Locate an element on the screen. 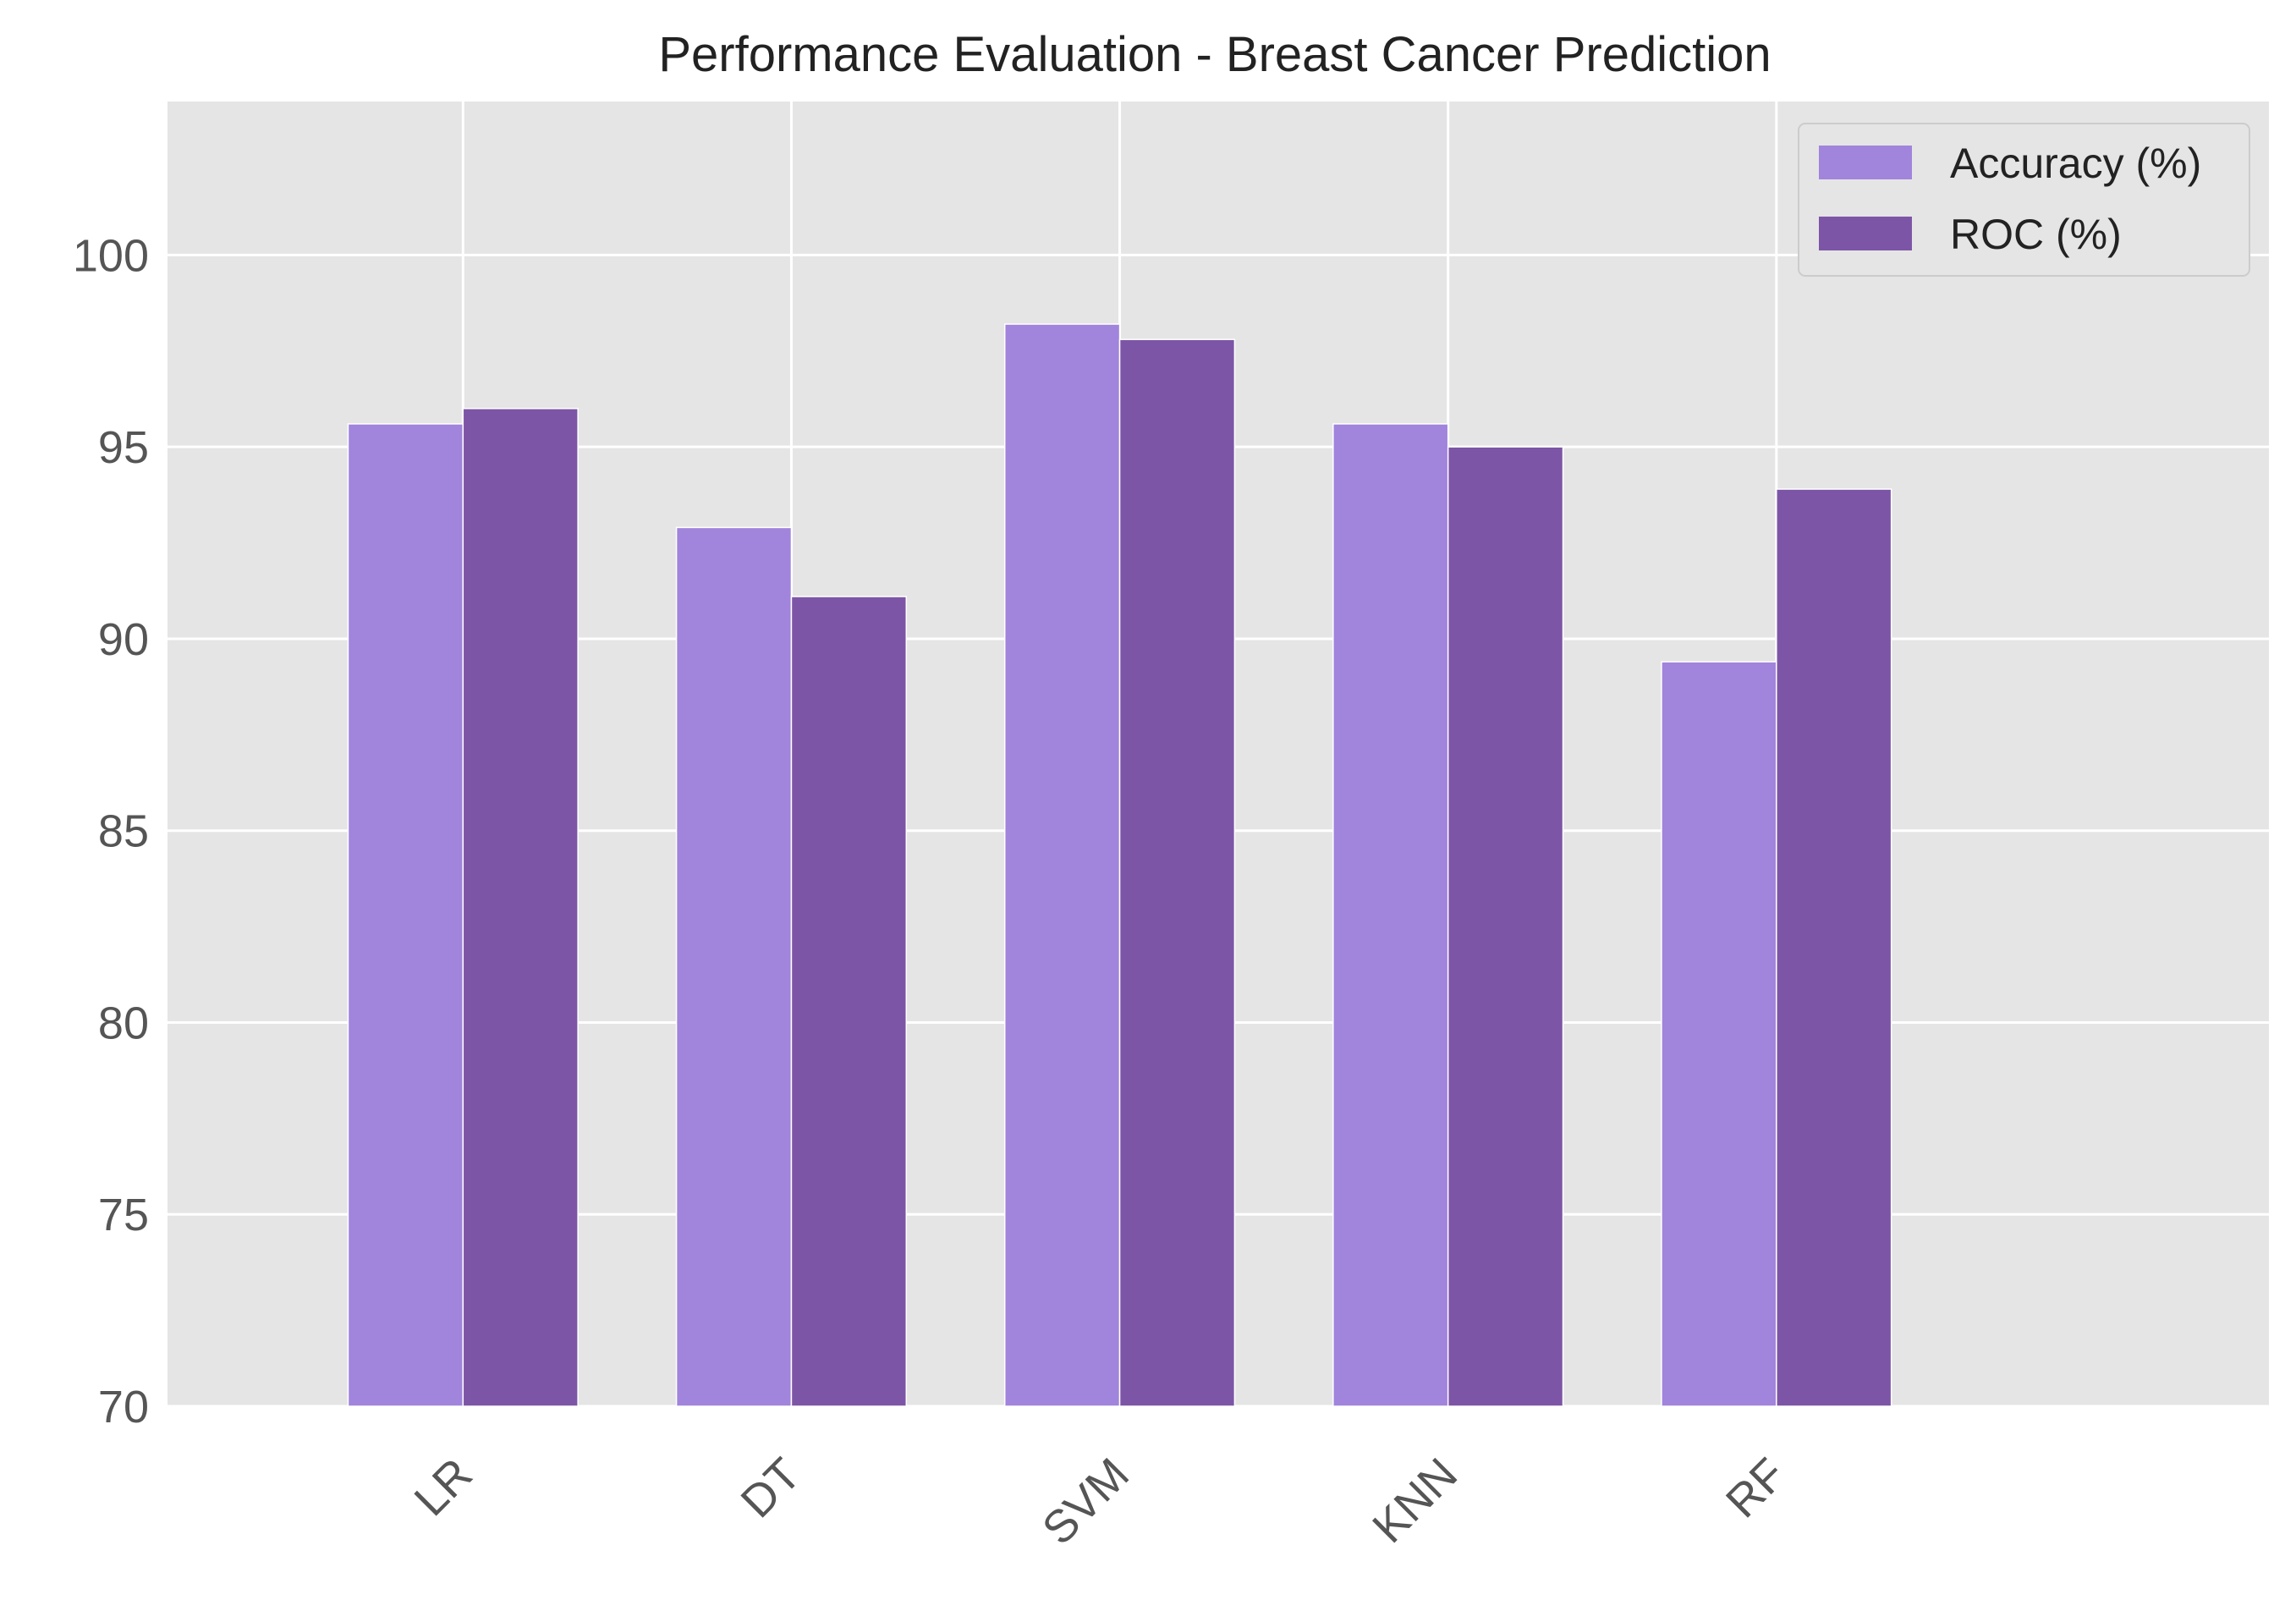 This screenshot has height=1600, width=2296. y-tick-label-95: 95 is located at coordinates (123, 448).